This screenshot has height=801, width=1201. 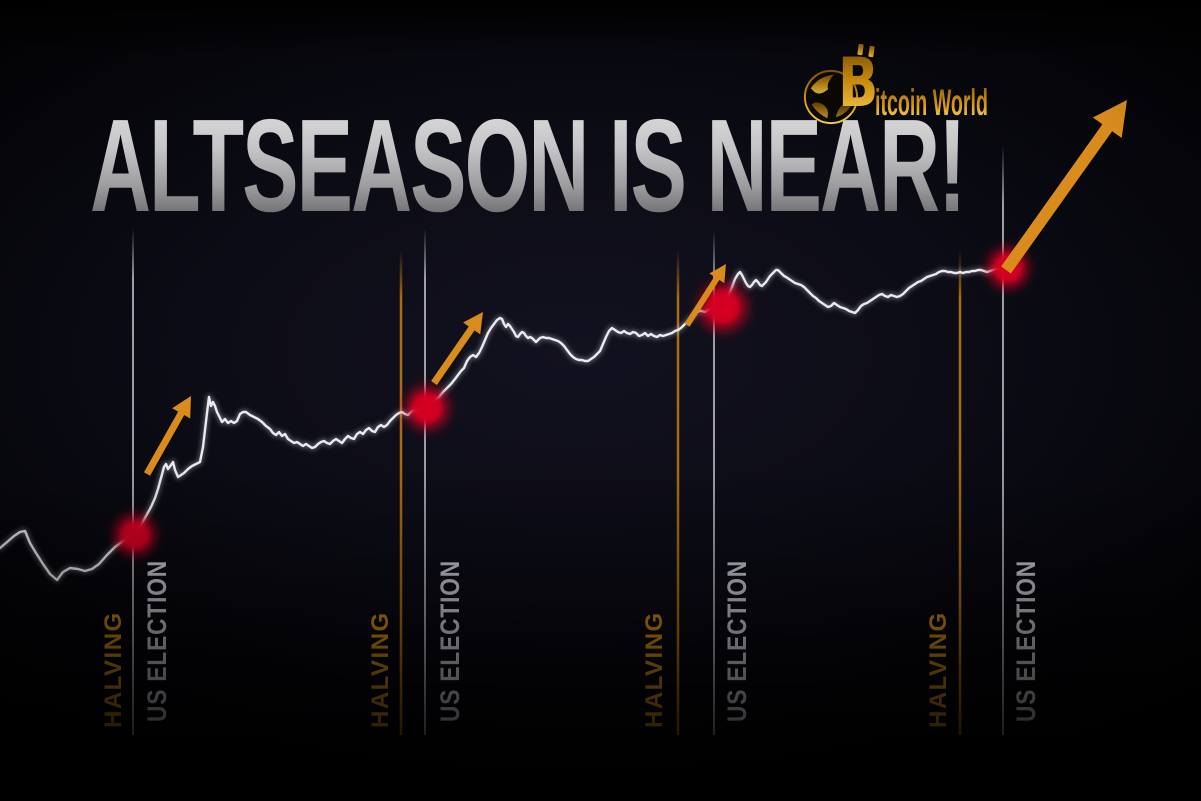 I want to click on brand-logo: B itcoin World, so click(x=912, y=90).